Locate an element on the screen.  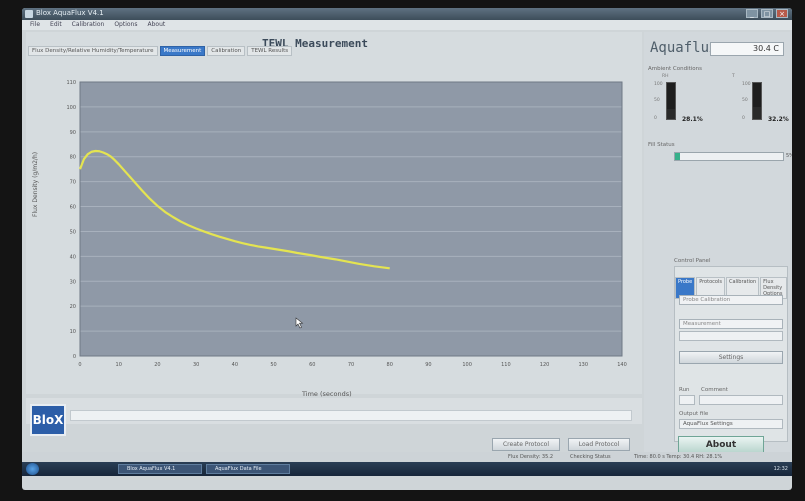
taskbar-item-datafile: AquaFlux Data File is located at coordinates (248, 469).